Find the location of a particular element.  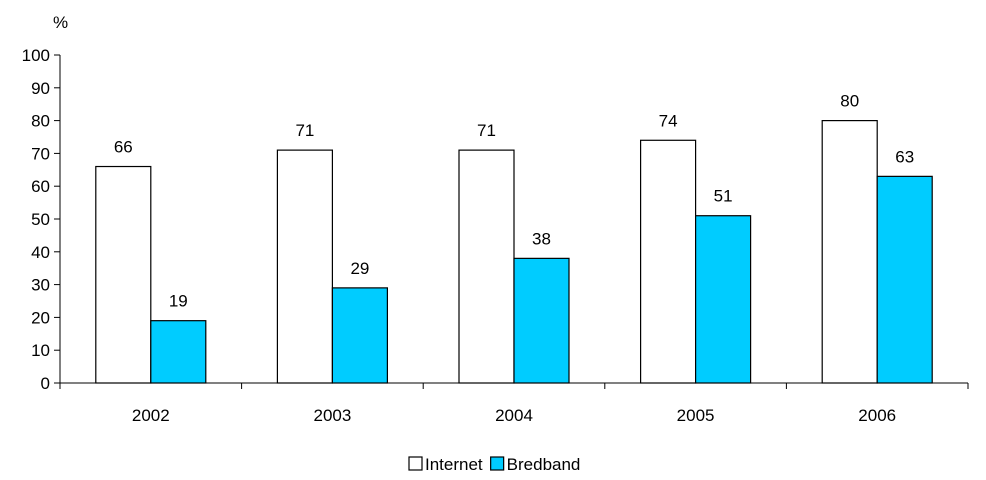

legend: Internet Bredband is located at coordinates (494, 464).